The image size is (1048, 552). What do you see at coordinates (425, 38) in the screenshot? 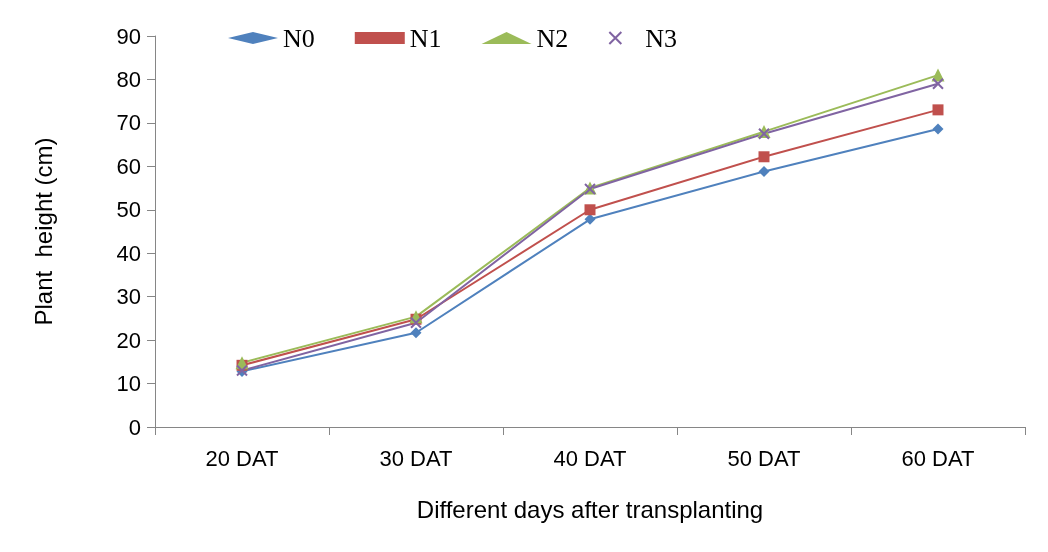
I see `legend-label: N1` at bounding box center [425, 38].